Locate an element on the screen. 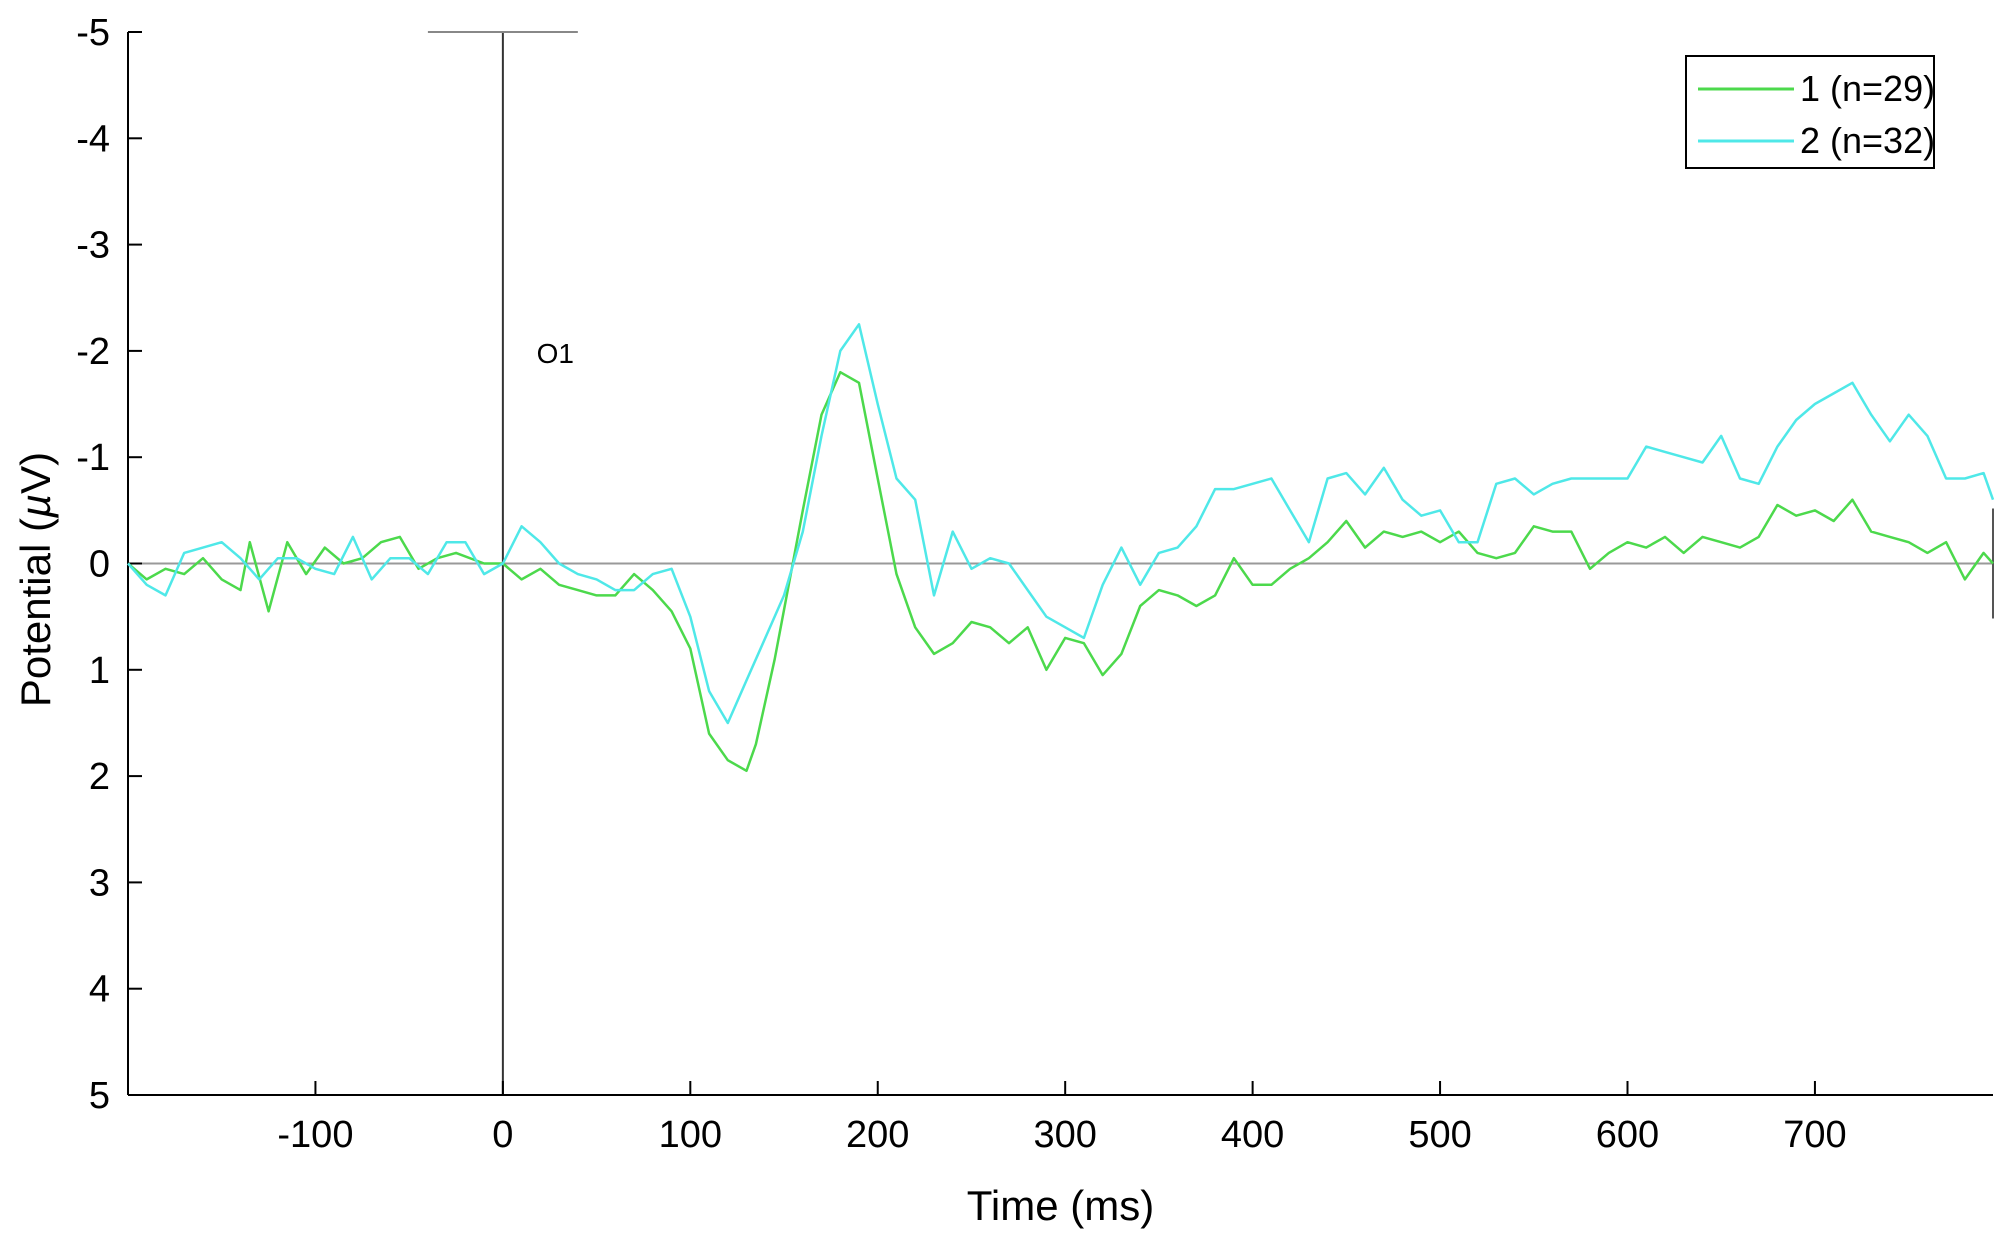  y-axis-title: Potential (µV) is located at coordinates (35, 579).